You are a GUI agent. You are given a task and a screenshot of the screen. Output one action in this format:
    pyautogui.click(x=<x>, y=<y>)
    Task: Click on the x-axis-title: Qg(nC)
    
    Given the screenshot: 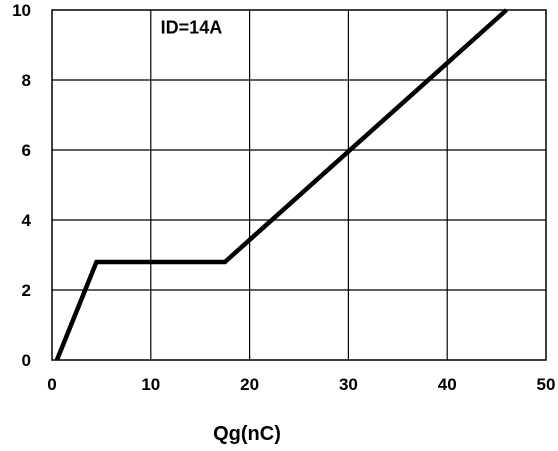 What is the action you would take?
    pyautogui.click(x=247, y=434)
    